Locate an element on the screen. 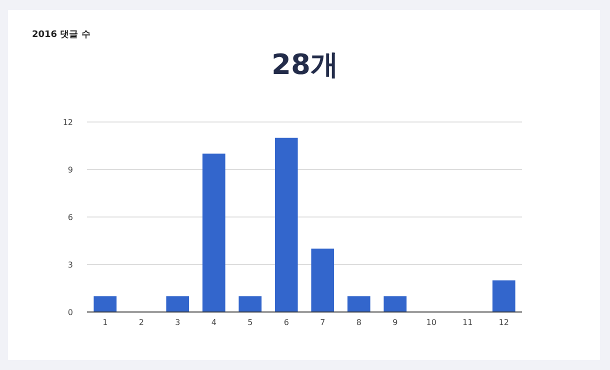 This screenshot has height=370, width=610. title: 2016 댓글 수 is located at coordinates (61, 35).